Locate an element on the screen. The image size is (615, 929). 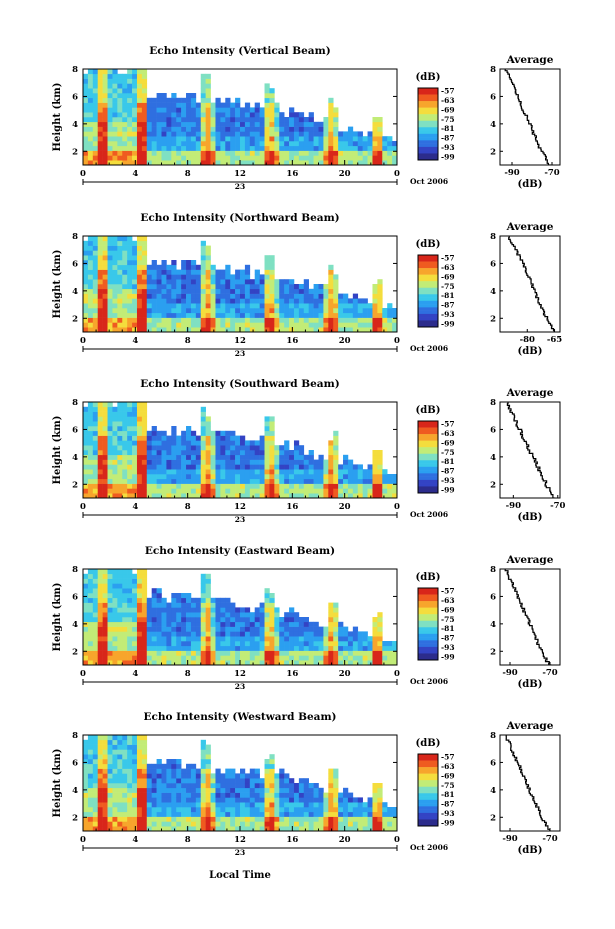
colorbar-unit: (dB) is located at coordinates (428, 77).